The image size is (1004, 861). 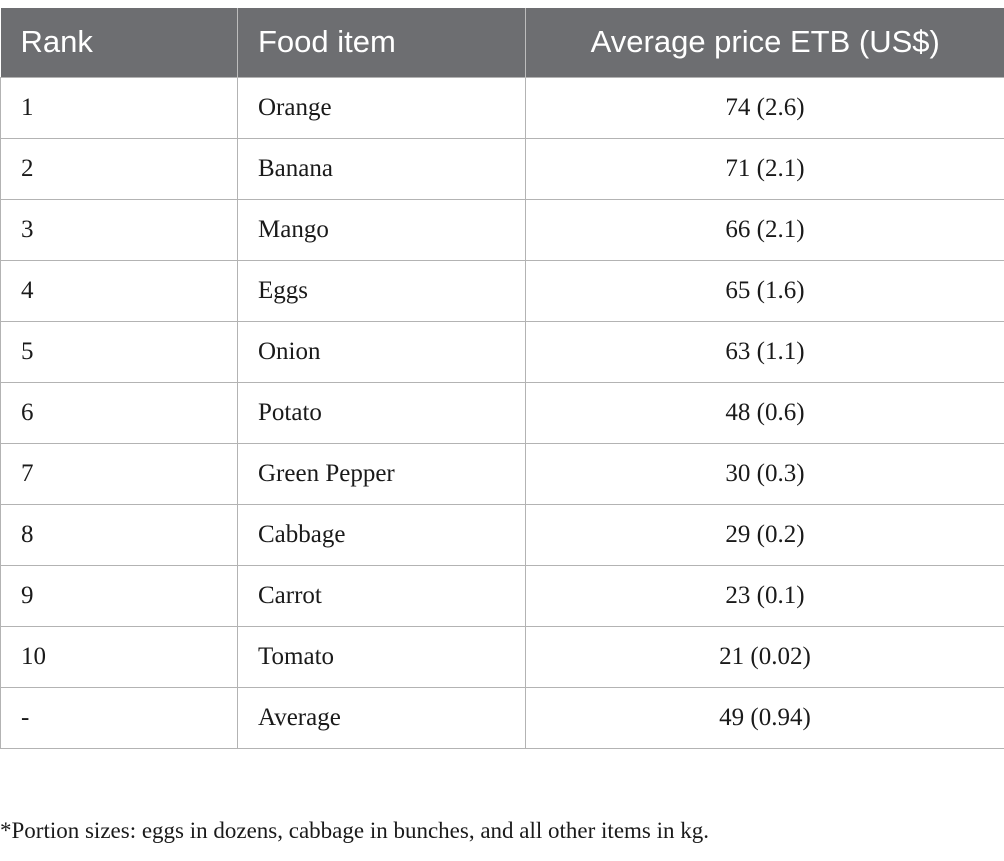 I want to click on table-row: 6 Potato 48 (0.6), so click(x=502, y=412).